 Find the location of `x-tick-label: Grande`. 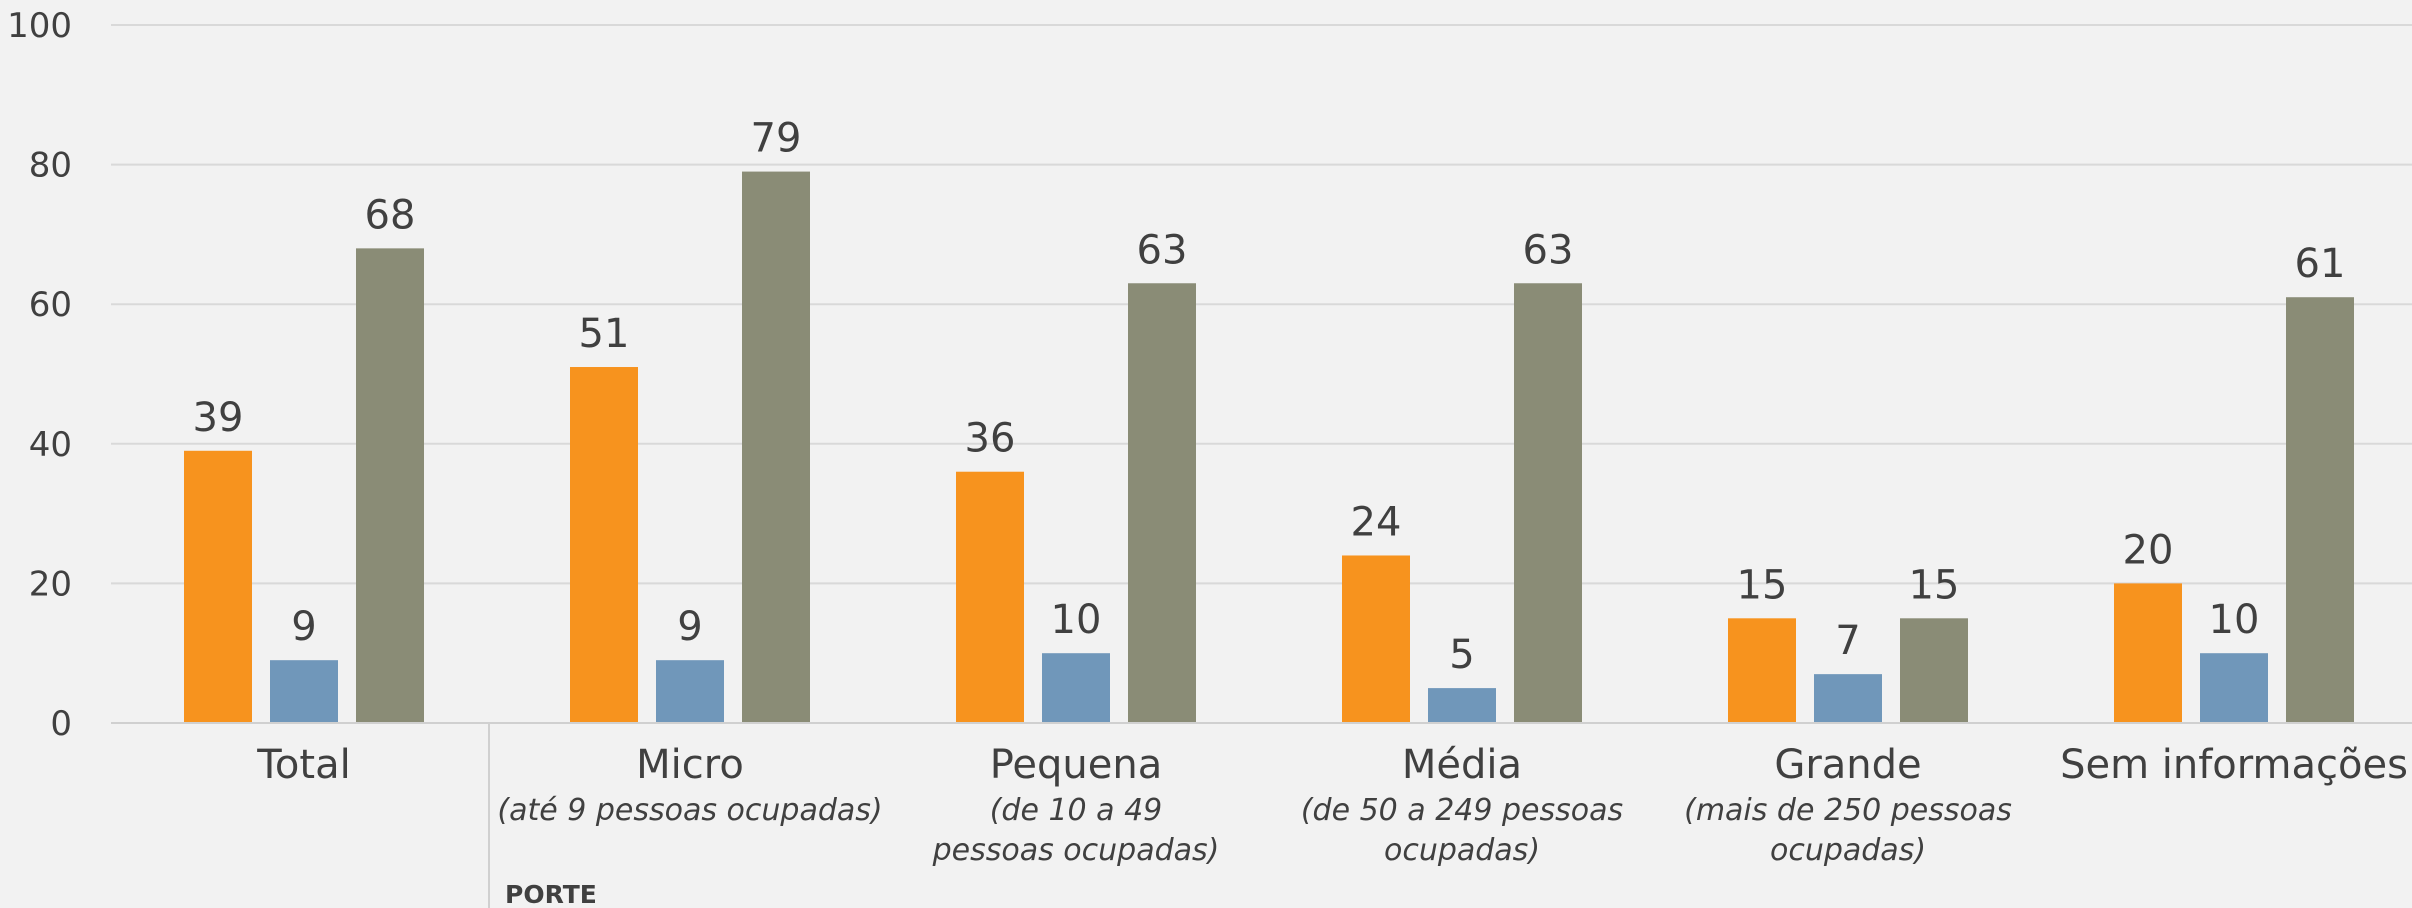

x-tick-label: Grande is located at coordinates (1847, 765).